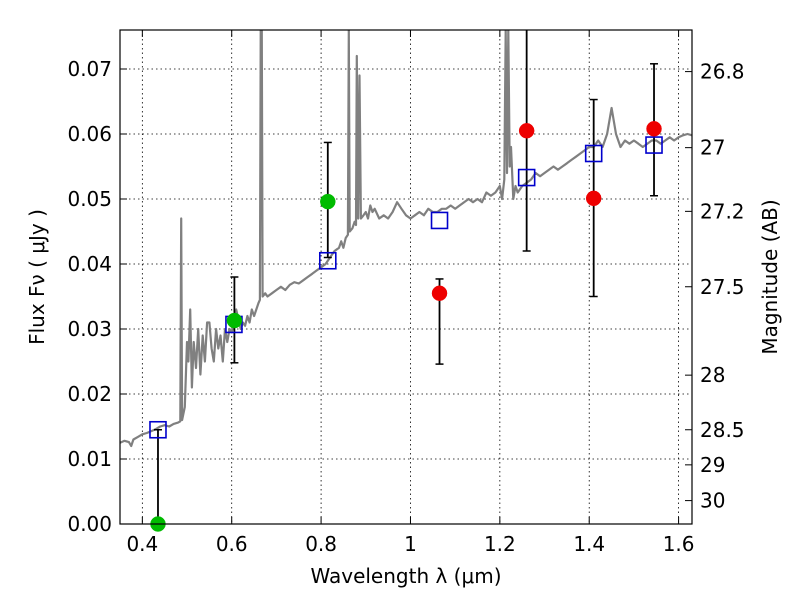 The height and width of the screenshot is (600, 800). Describe the element at coordinates (712, 501) in the screenshot. I see `right-tick-label: 30` at that location.